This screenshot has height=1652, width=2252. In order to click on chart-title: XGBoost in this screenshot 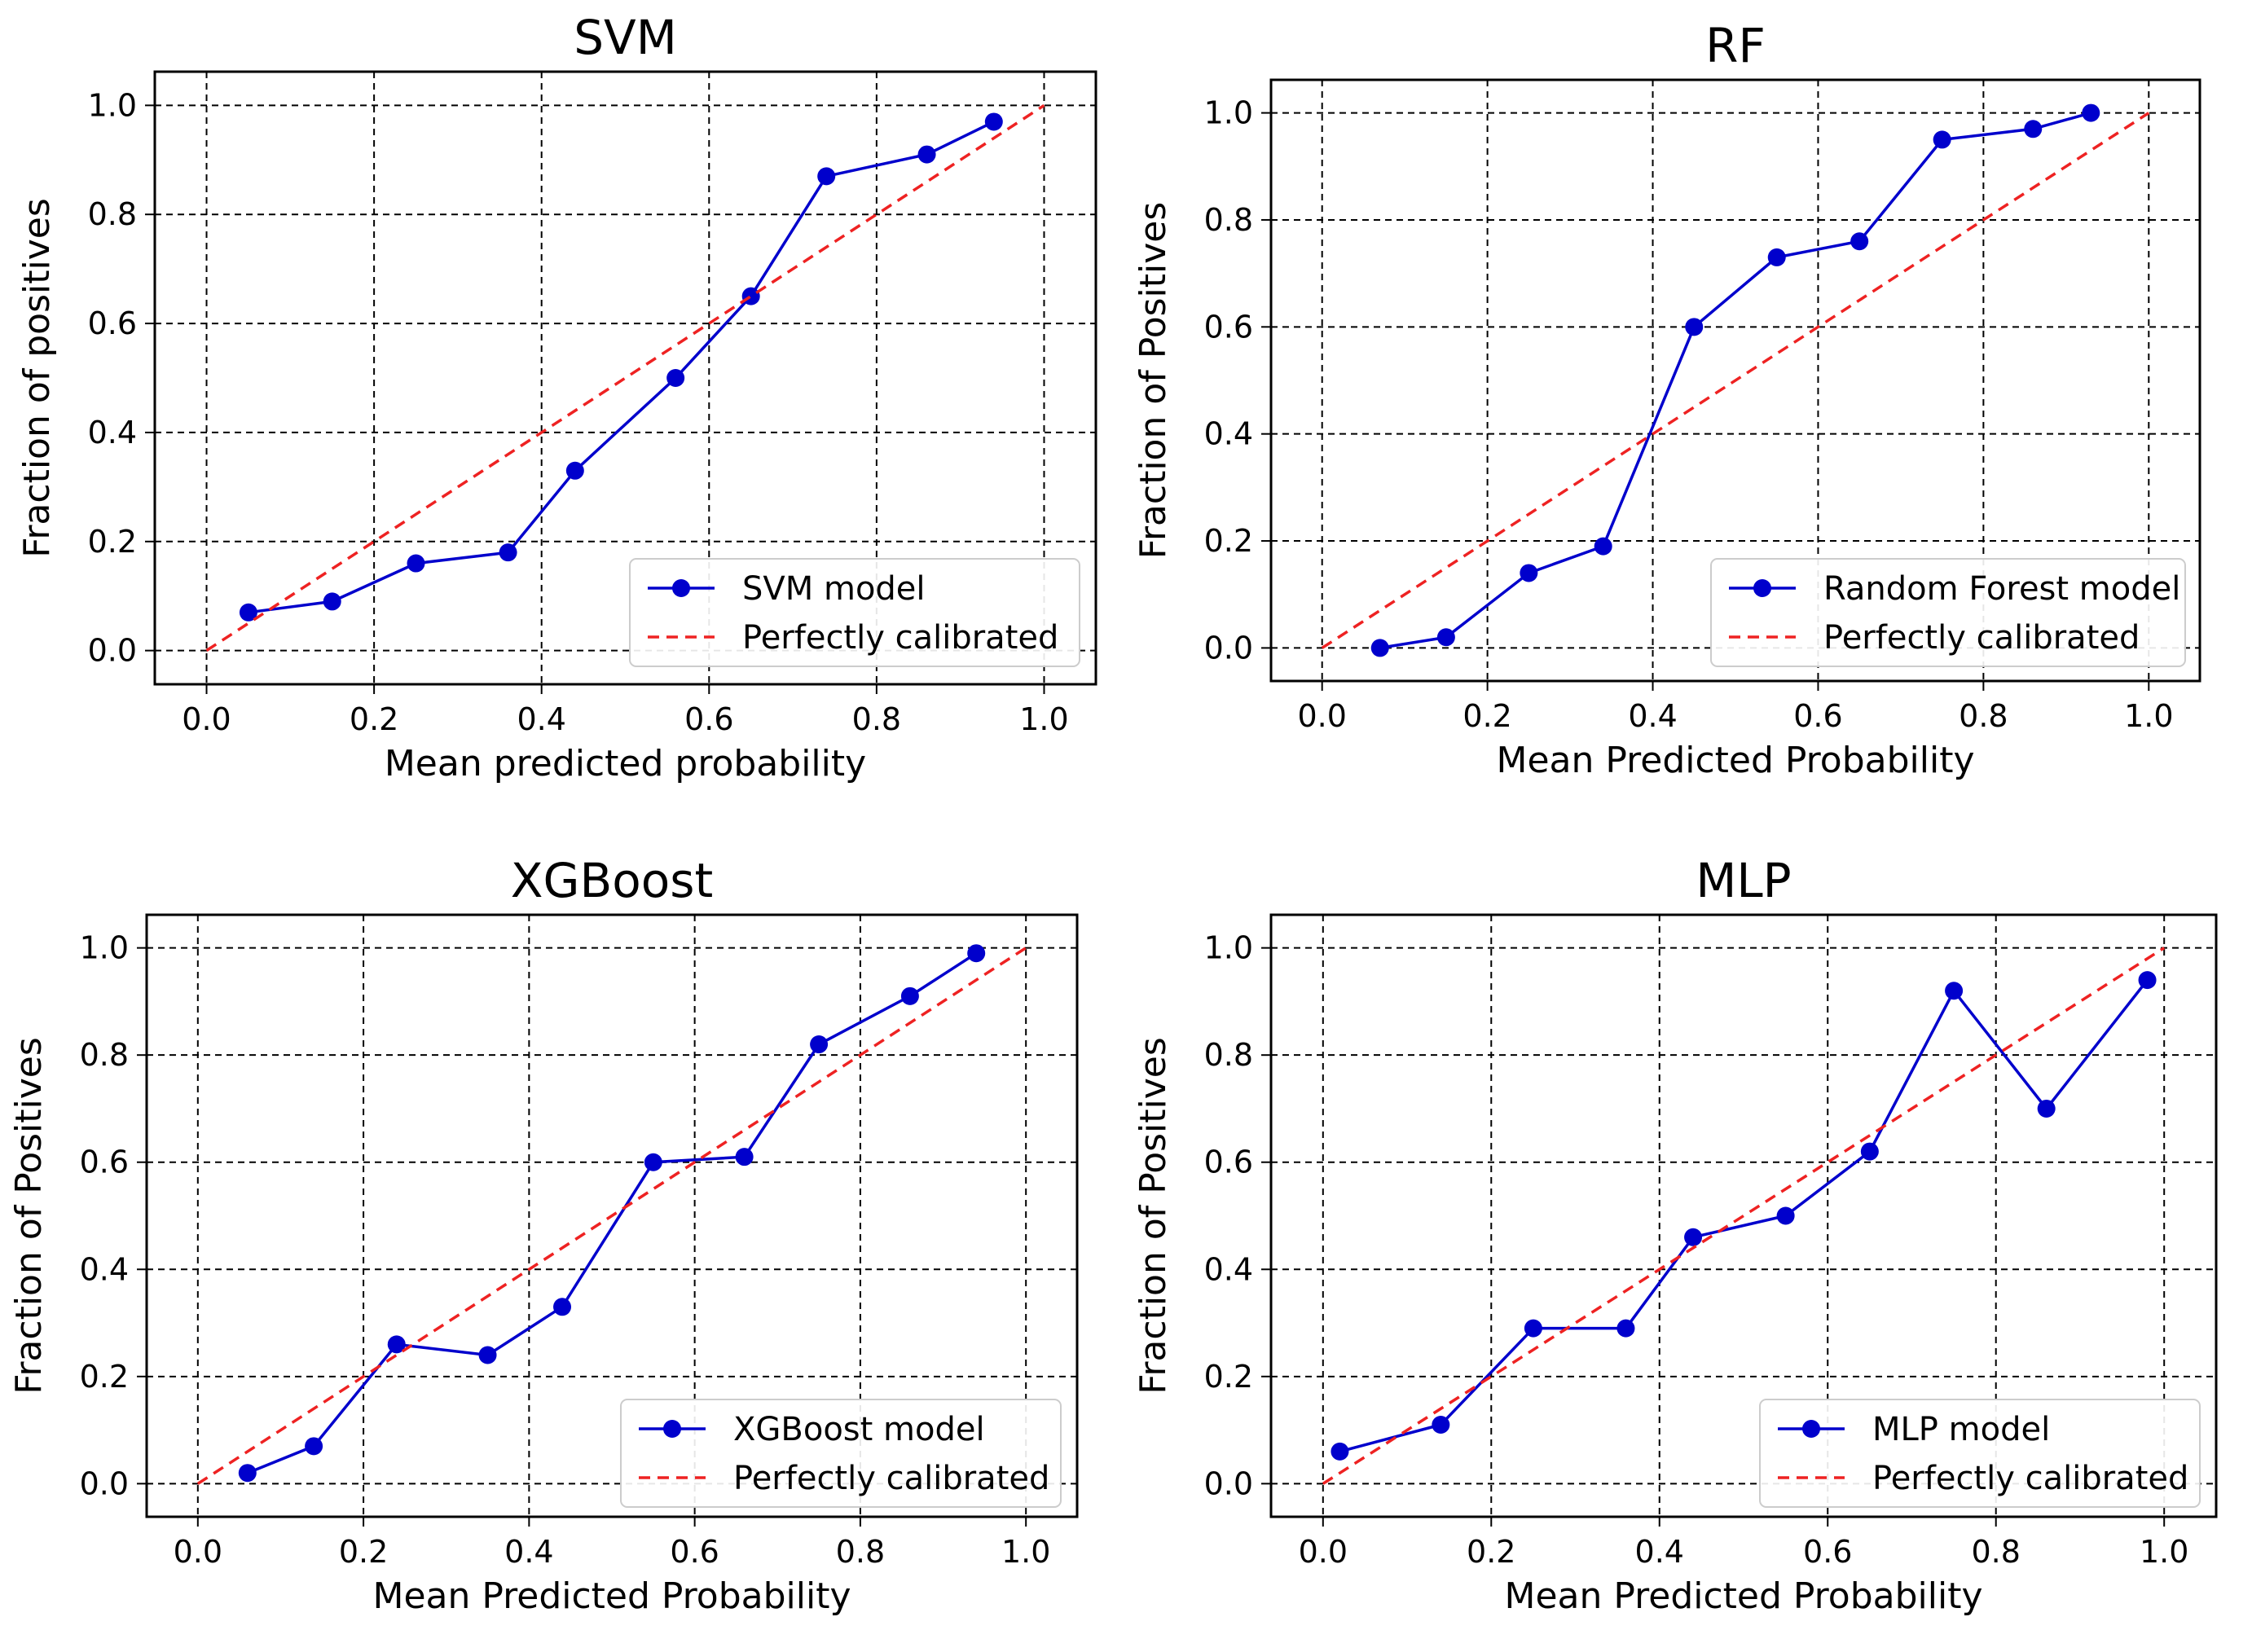, I will do `click(612, 880)`.